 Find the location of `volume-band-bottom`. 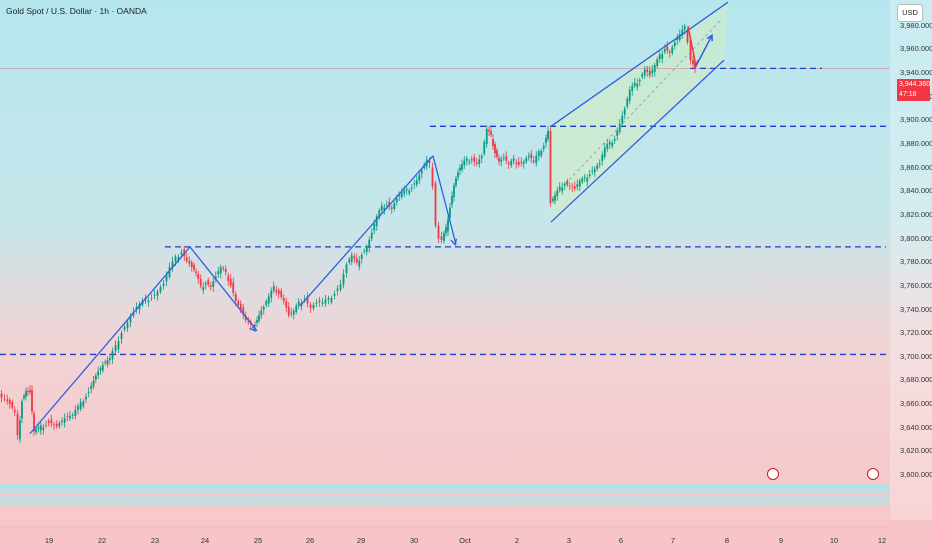

volume-band-bottom is located at coordinates (445, 515).